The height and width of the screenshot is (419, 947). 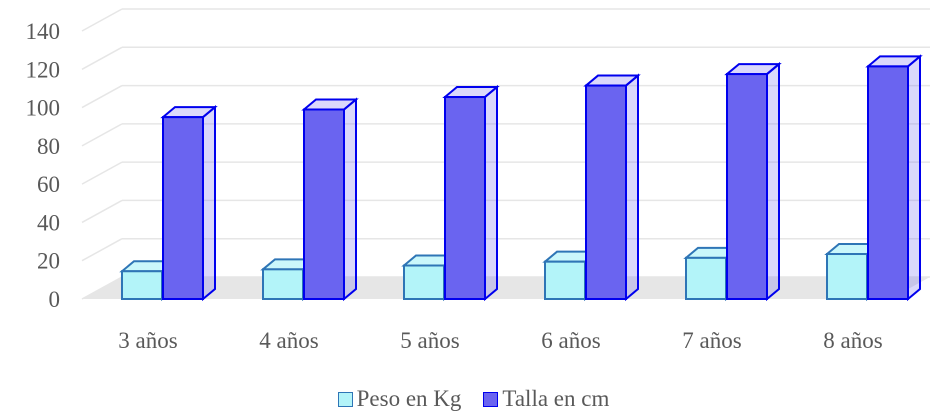 I want to click on y-tick-label: 140, so click(x=43, y=31).